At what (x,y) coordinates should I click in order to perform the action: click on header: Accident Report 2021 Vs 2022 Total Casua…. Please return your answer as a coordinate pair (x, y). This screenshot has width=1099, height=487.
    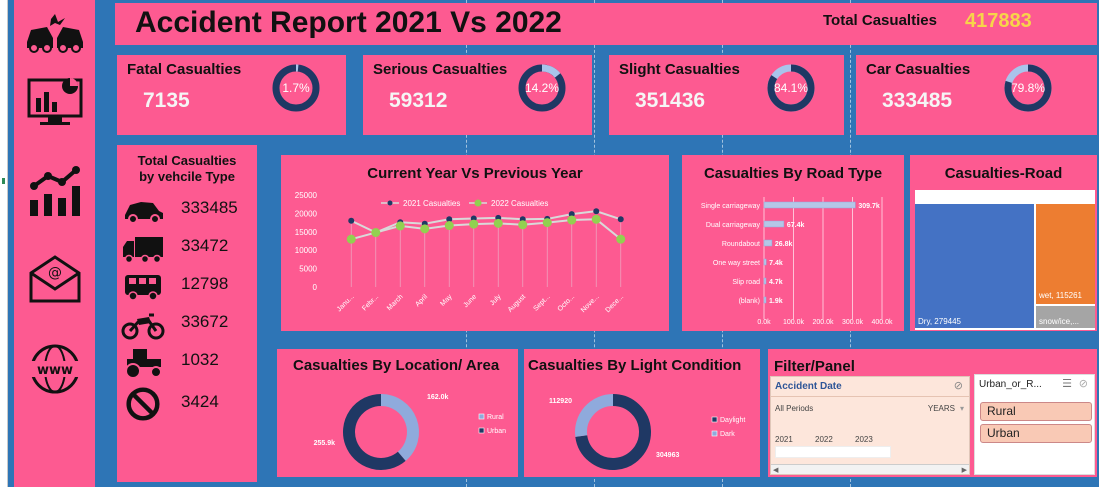
    Looking at the image, I should click on (606, 24).